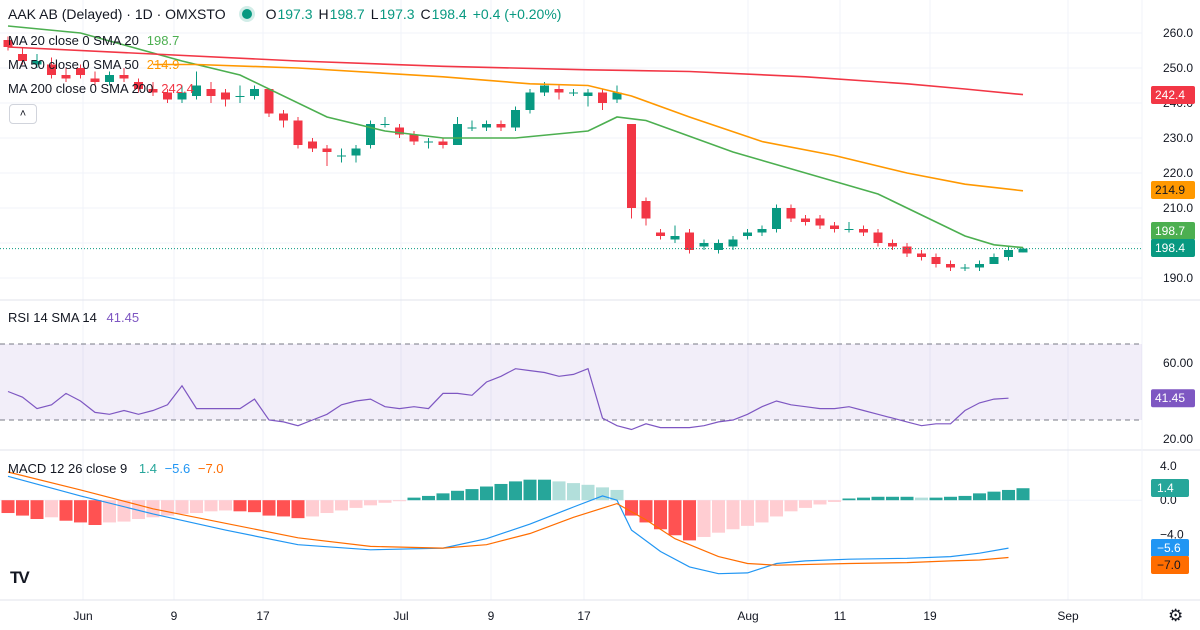  What do you see at coordinates (123, 317) in the screenshot?
I see `rsi-legend-value: 41.45` at bounding box center [123, 317].